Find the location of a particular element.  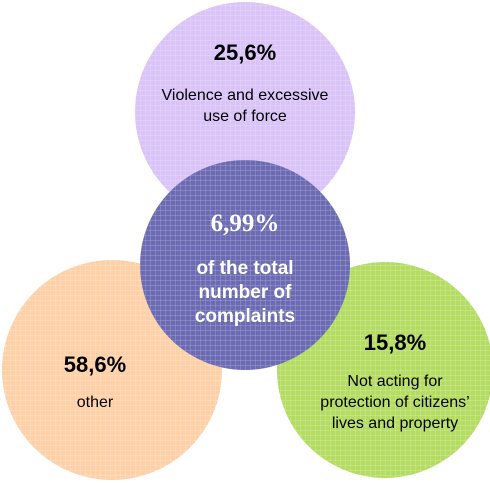

center-percent: 6,99% is located at coordinates (245, 223).